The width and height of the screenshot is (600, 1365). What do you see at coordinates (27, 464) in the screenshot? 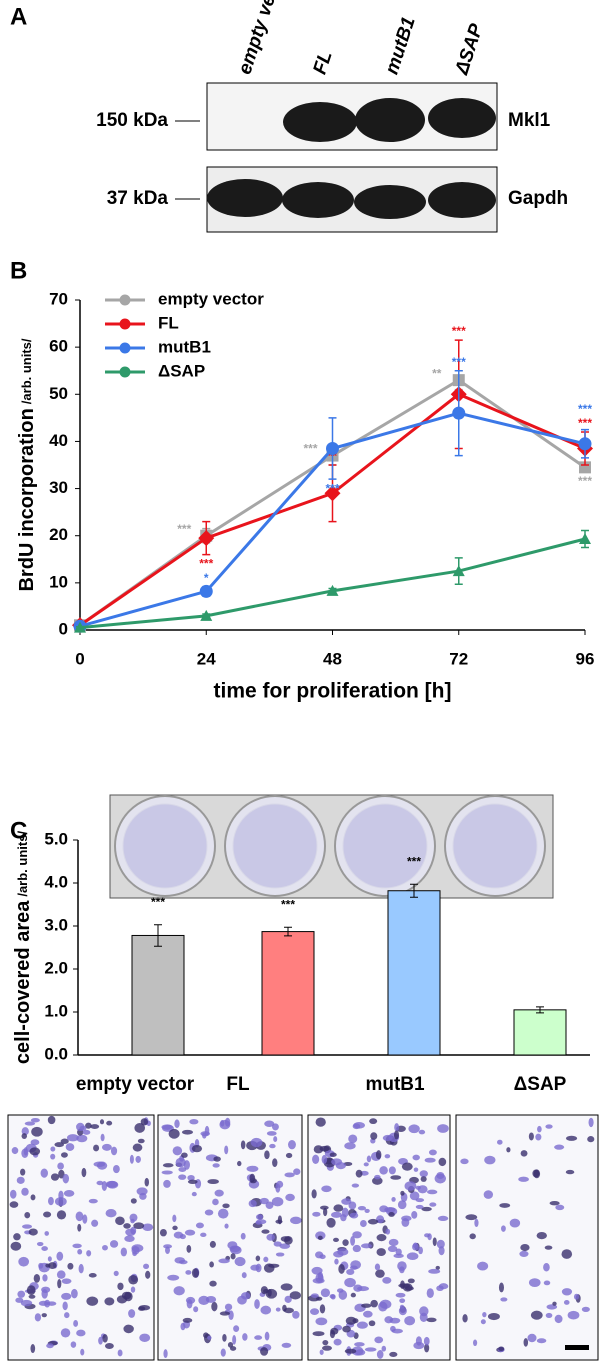
I see `y-axis-label: BrdU incorporation/arb. units/` at bounding box center [27, 464].